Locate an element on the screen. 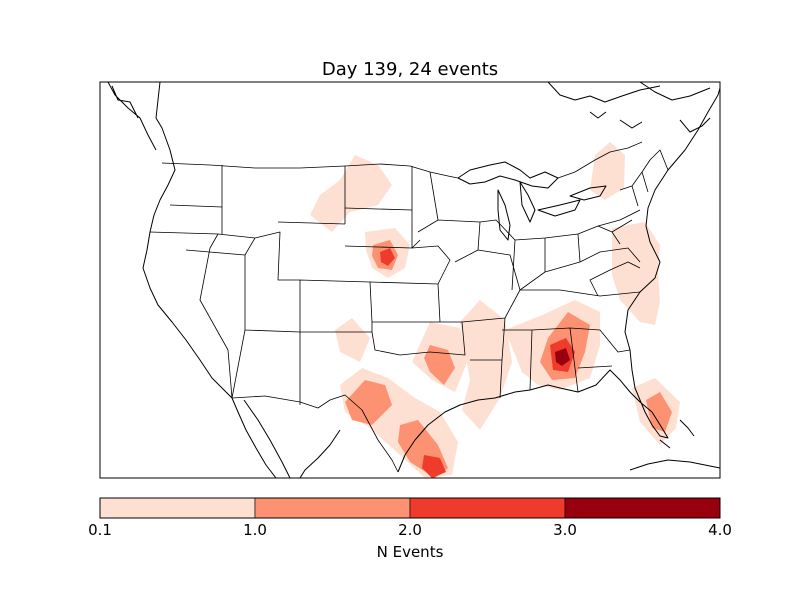  us-mexico-border is located at coordinates (315, 433).